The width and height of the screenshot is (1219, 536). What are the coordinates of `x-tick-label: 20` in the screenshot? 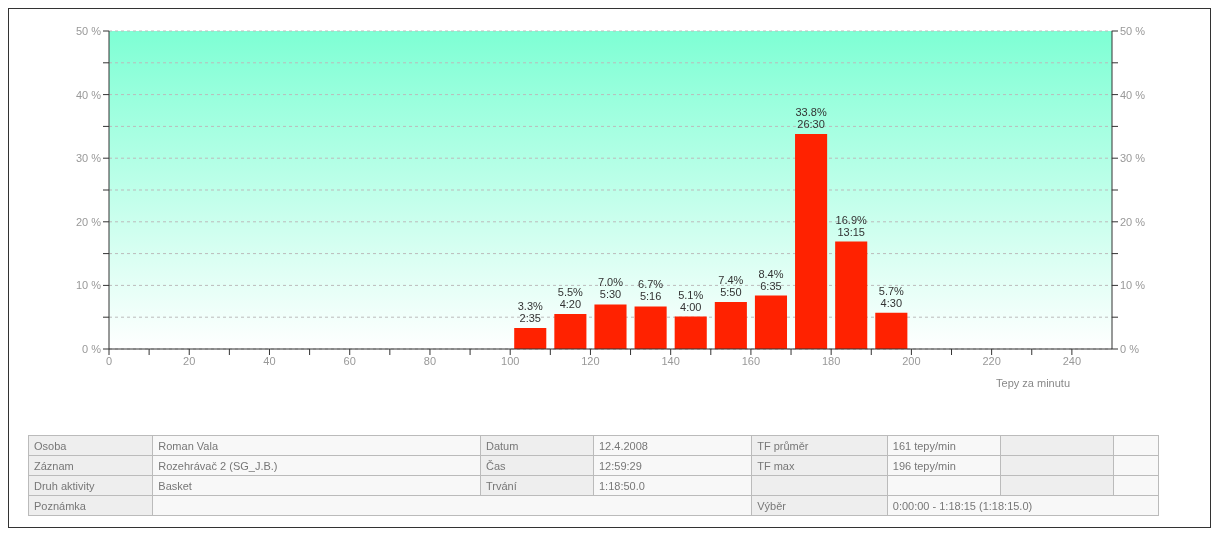 It's located at (189, 361).